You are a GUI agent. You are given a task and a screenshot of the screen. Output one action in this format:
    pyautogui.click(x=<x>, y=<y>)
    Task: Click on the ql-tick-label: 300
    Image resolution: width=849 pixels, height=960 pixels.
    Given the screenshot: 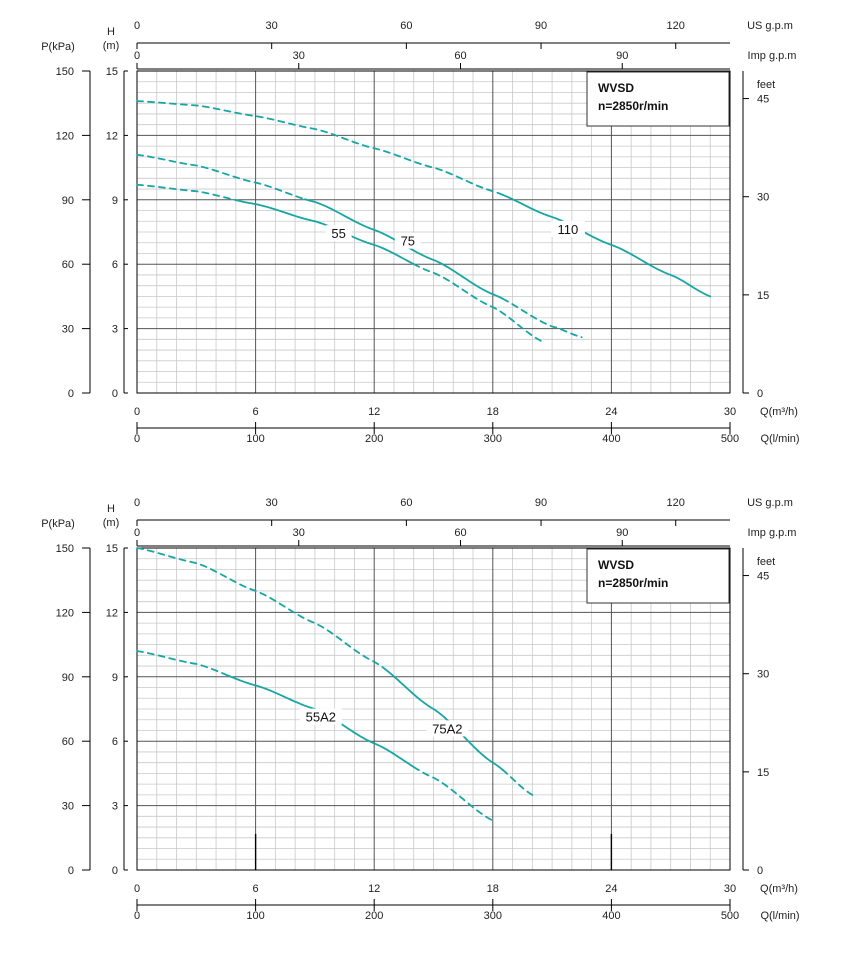 What is the action you would take?
    pyautogui.click(x=493, y=439)
    